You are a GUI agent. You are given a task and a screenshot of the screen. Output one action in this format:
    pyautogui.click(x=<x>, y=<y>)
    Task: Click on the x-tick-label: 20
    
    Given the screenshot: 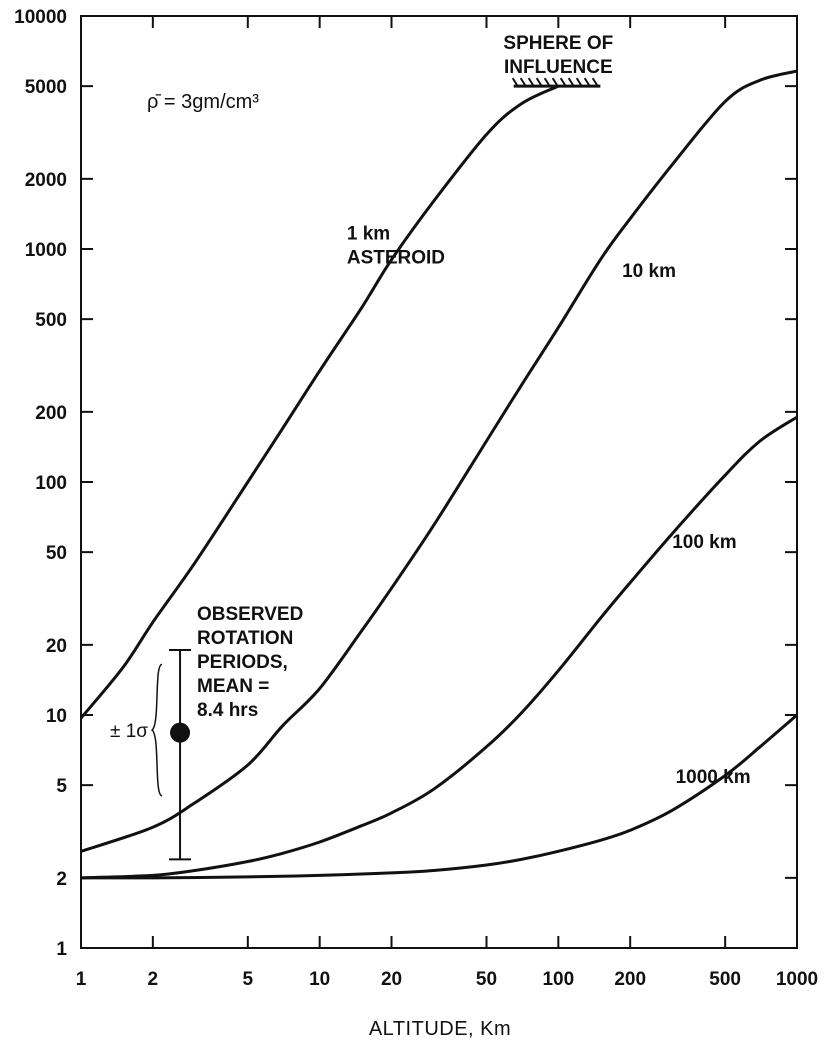 What is the action you would take?
    pyautogui.click(x=391, y=979)
    